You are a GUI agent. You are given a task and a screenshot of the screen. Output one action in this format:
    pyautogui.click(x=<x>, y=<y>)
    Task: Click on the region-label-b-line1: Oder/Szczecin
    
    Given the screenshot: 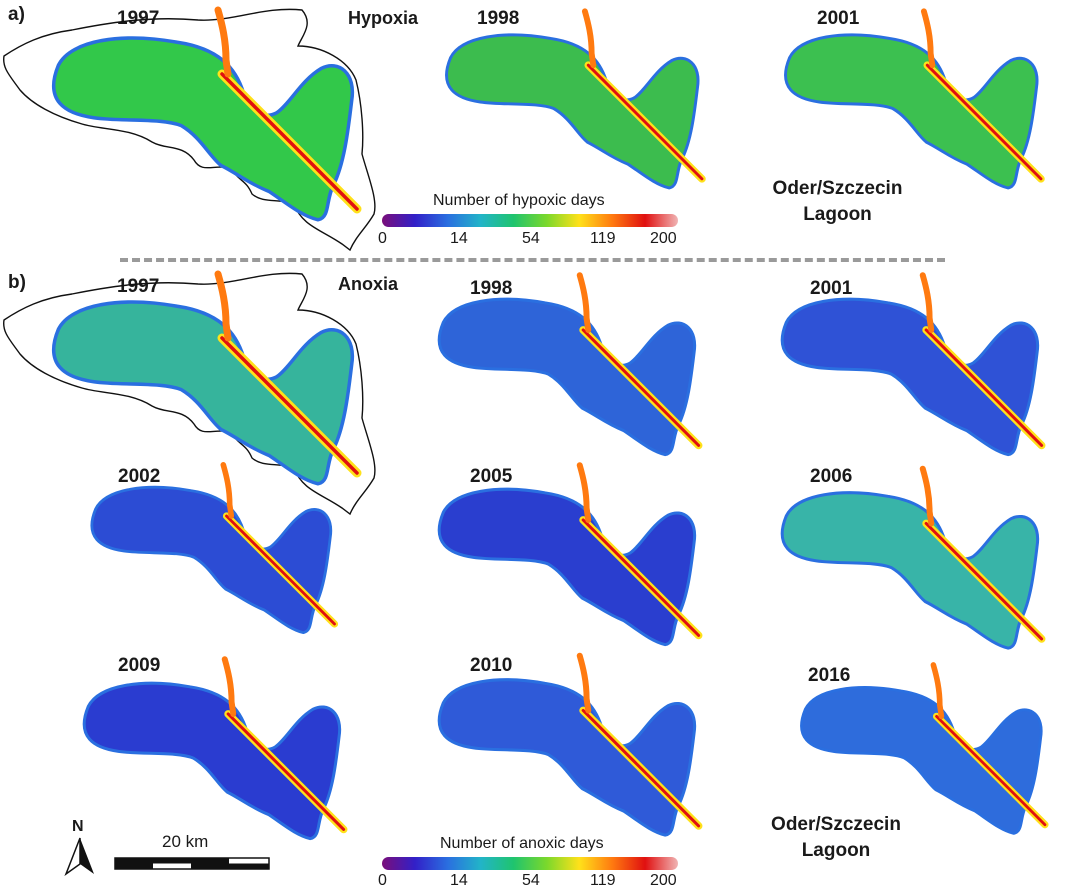 What is the action you would take?
    pyautogui.click(x=836, y=824)
    